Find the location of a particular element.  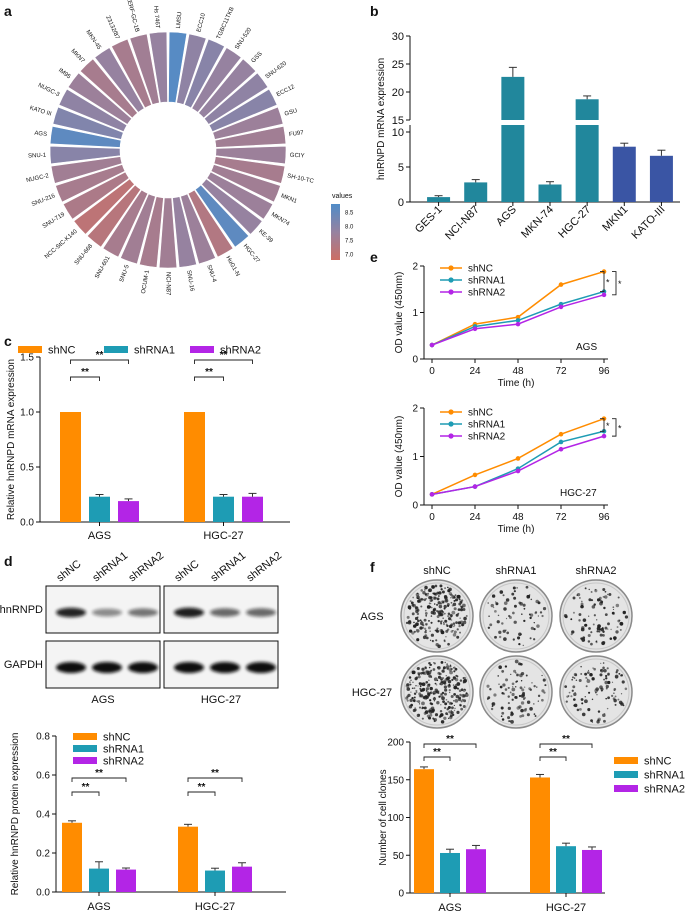

plate-rim is located at coordinates (516, 616).